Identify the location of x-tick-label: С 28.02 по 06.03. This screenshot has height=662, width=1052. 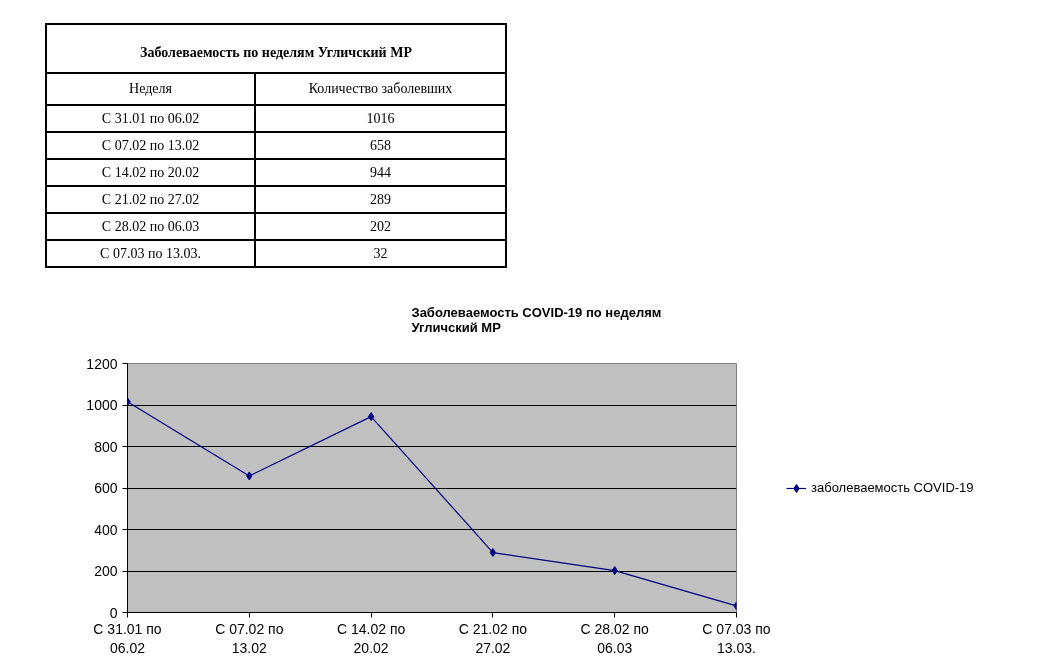
(615, 638).